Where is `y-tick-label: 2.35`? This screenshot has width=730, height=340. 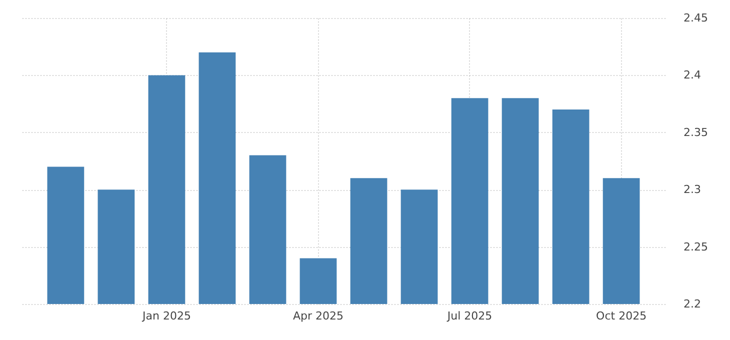
y-tick-label: 2.35 is located at coordinates (696, 132).